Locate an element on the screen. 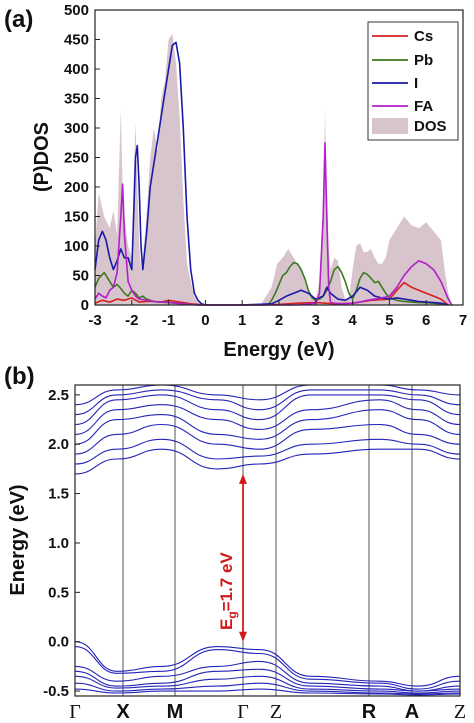 The height and width of the screenshot is (723, 474). band-gap-label: Eg=1.7 eV is located at coordinates (228, 591).